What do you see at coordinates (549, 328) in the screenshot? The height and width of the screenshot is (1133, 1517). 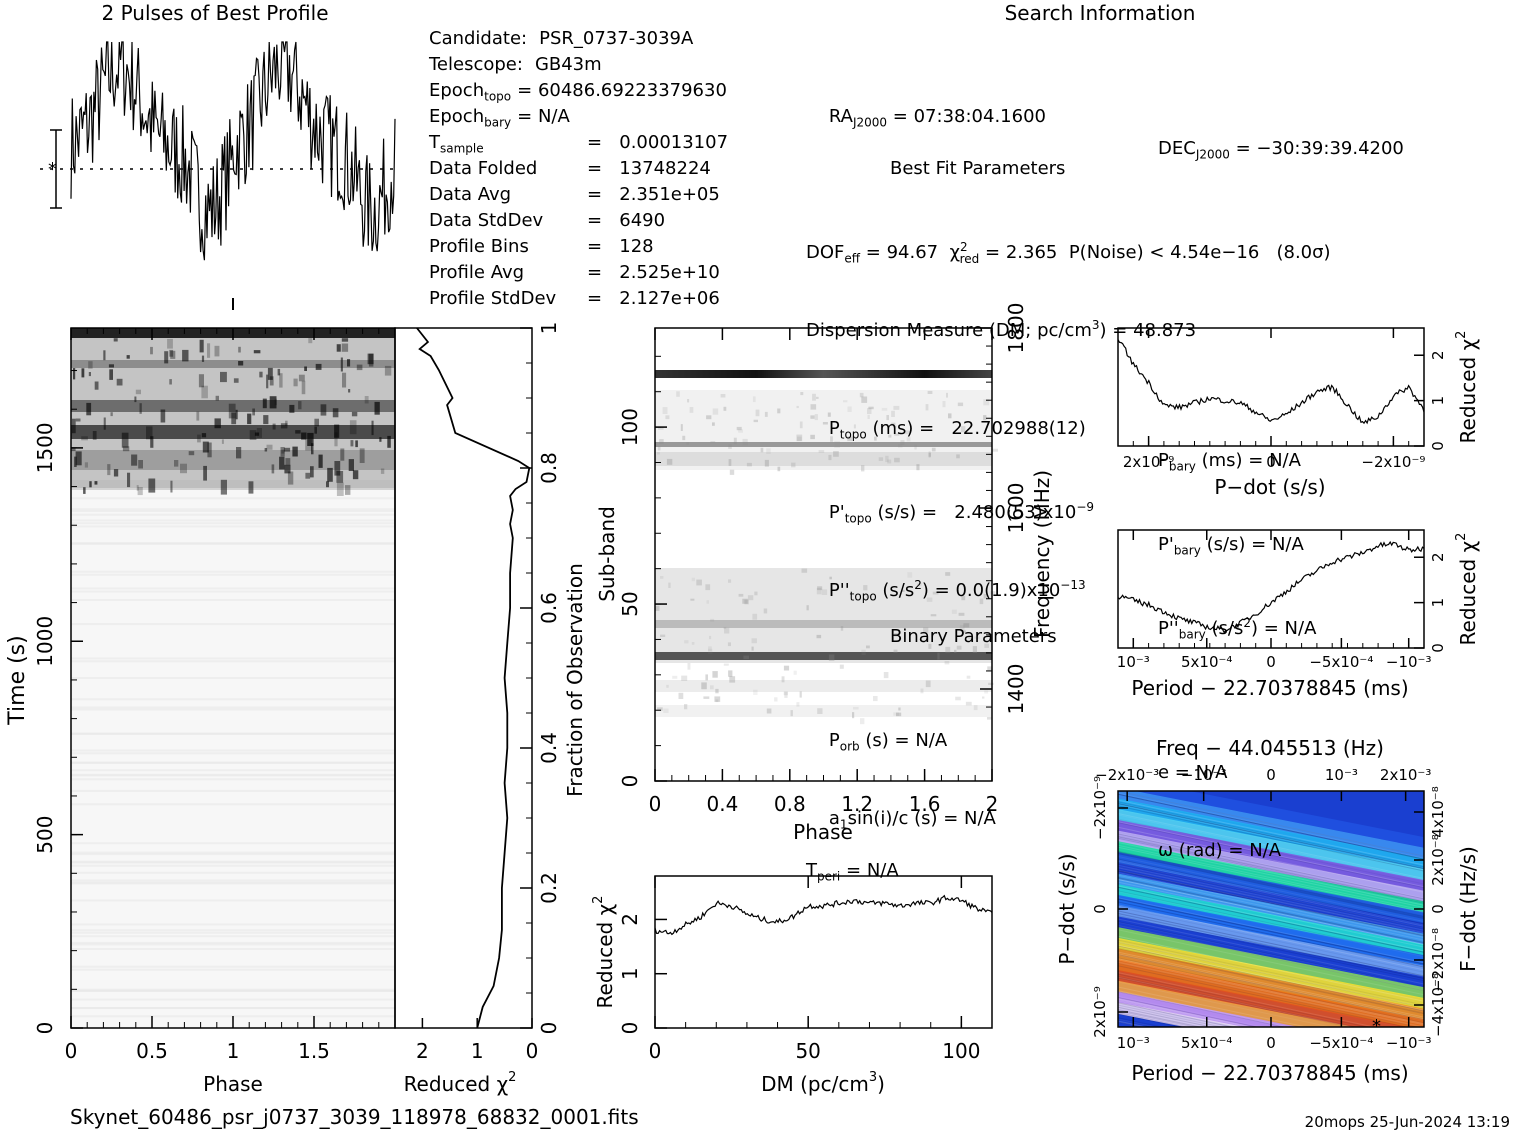 I see `rct-ytick-label: 1` at bounding box center [549, 328].